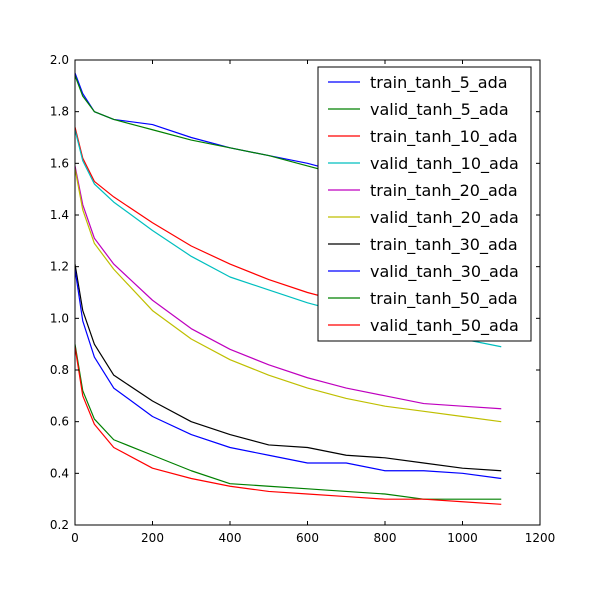 This screenshot has width=600, height=600. What do you see at coordinates (59, 112) in the screenshot?
I see `y-tick-label: 1.8` at bounding box center [59, 112].